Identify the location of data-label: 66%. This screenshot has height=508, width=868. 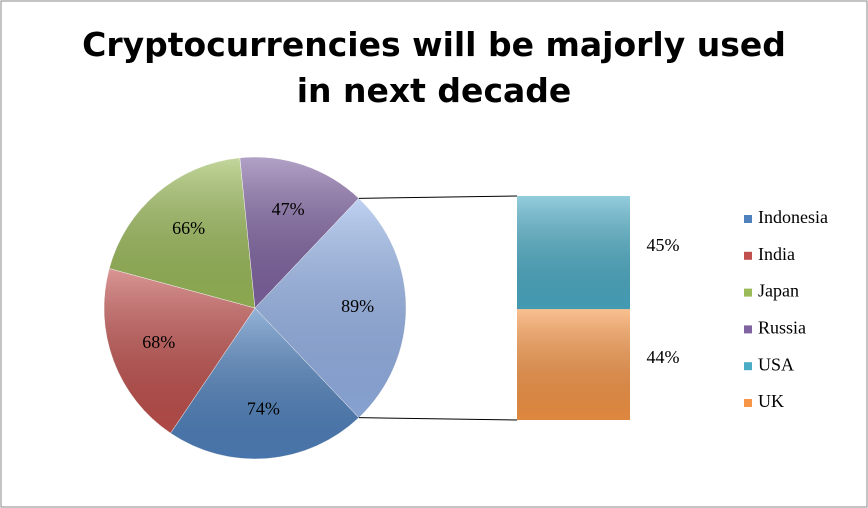
(188, 228).